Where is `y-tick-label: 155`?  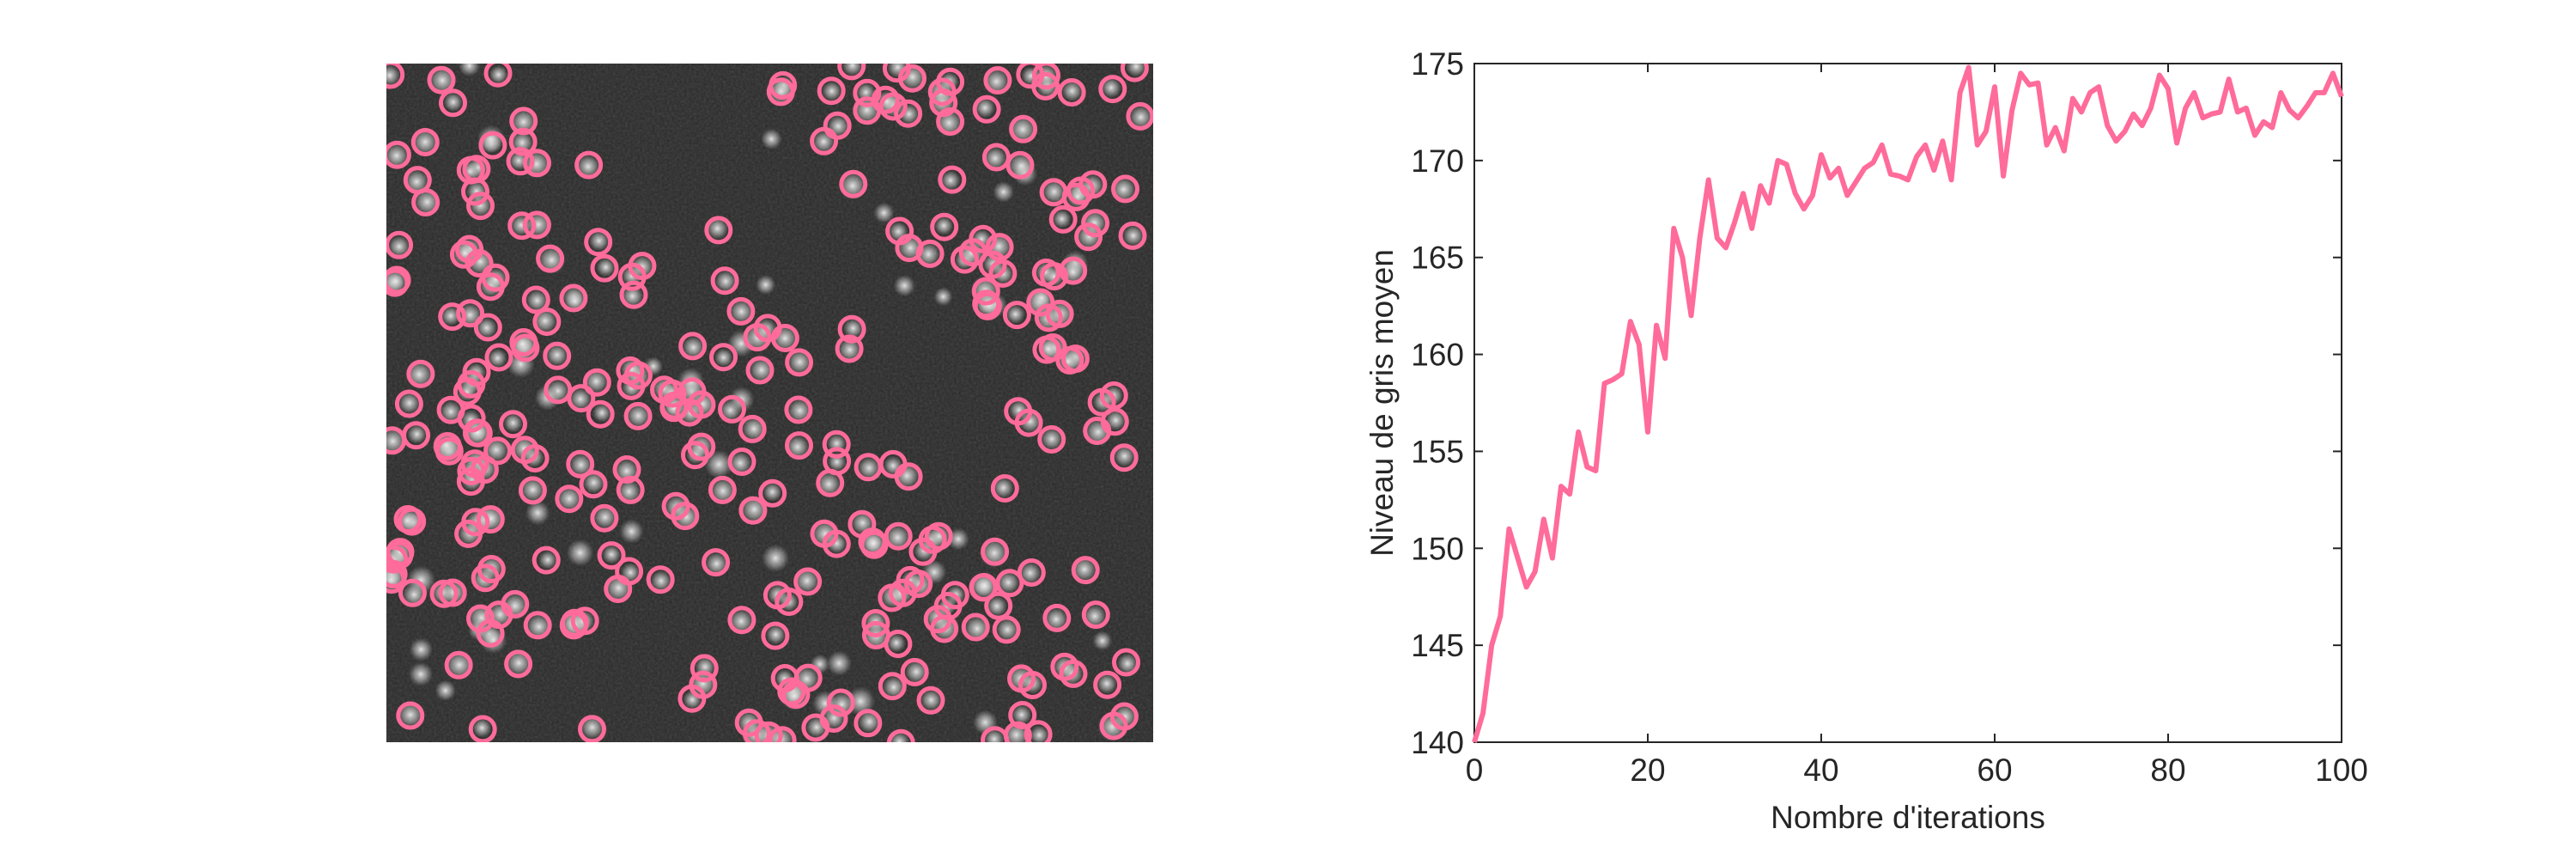
y-tick-label: 155 is located at coordinates (1437, 452).